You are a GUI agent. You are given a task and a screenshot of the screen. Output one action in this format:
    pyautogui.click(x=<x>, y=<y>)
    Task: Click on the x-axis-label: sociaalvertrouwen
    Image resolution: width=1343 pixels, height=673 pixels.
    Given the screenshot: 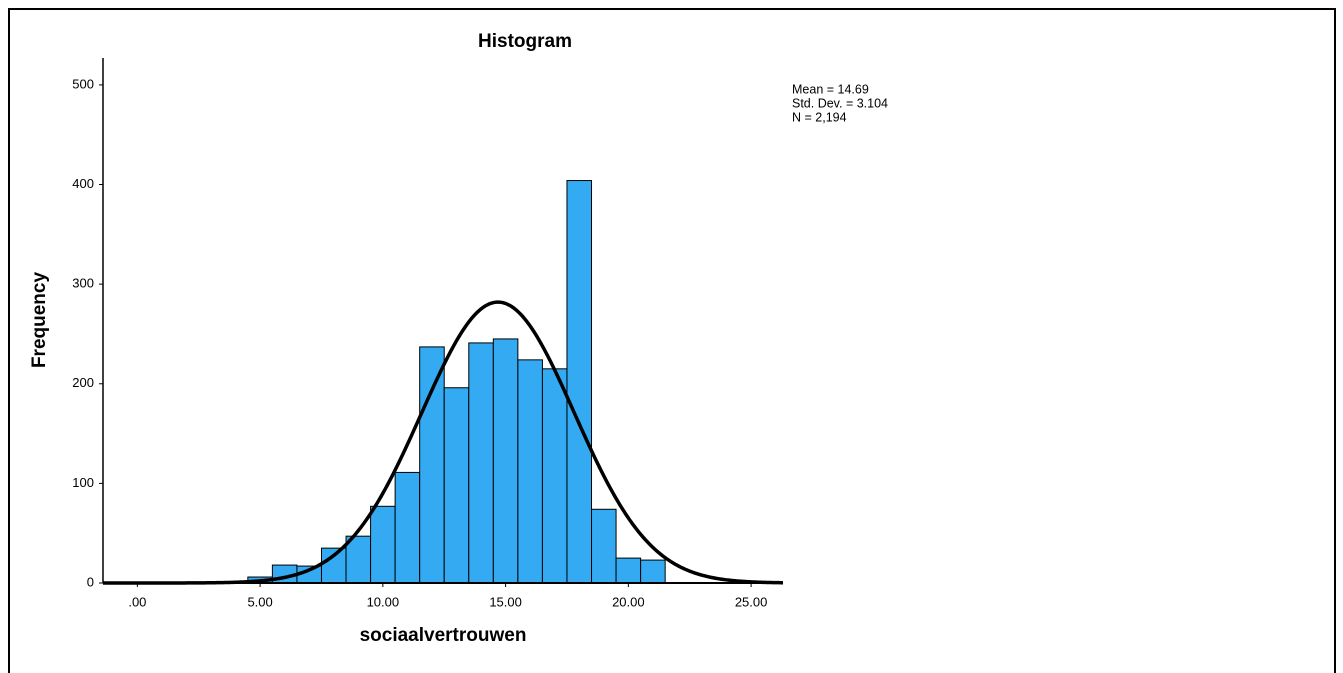 What is the action you would take?
    pyautogui.click(x=443, y=635)
    